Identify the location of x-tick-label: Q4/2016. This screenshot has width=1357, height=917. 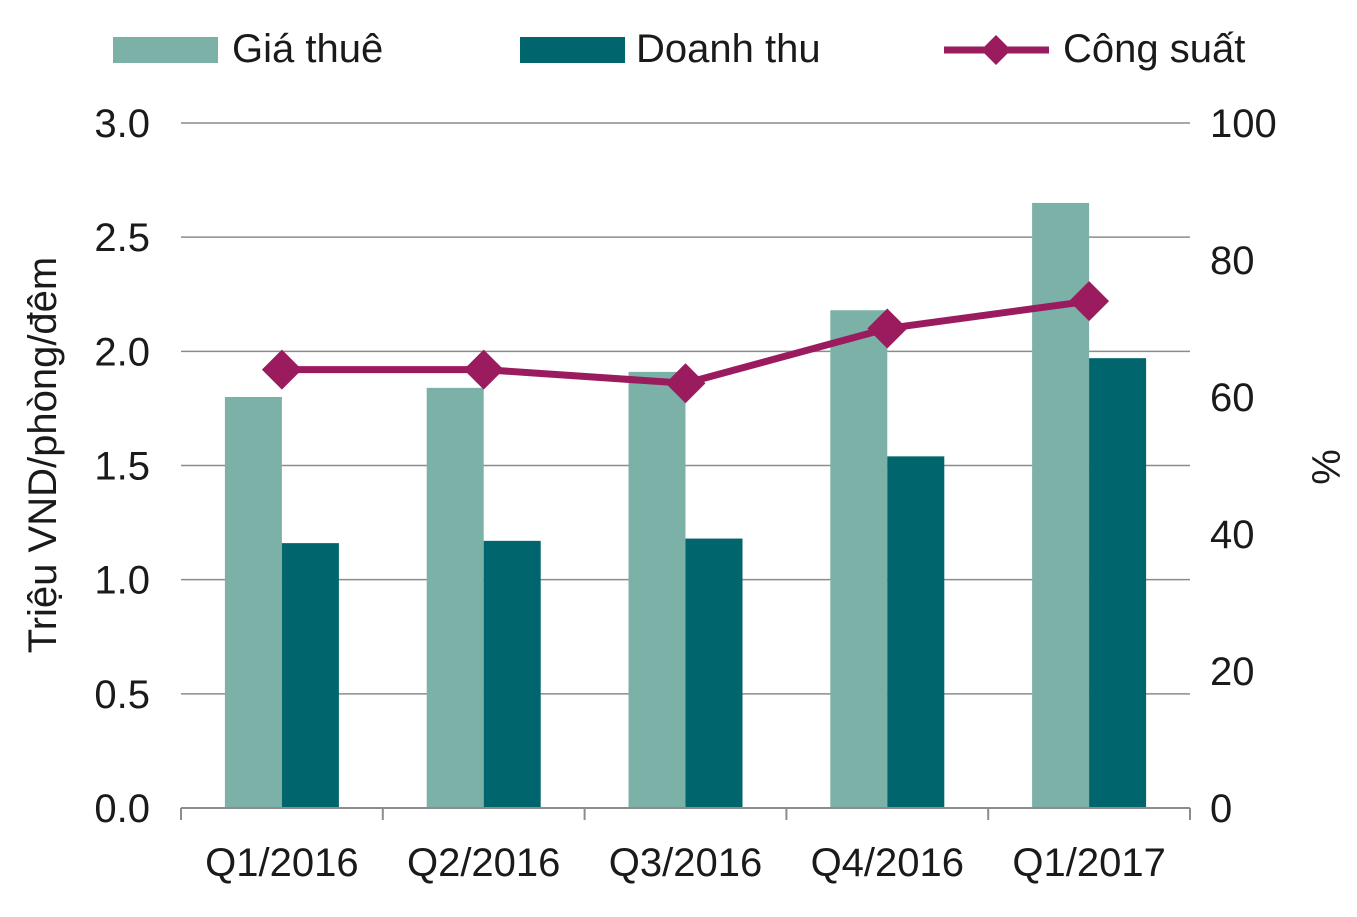
(887, 863).